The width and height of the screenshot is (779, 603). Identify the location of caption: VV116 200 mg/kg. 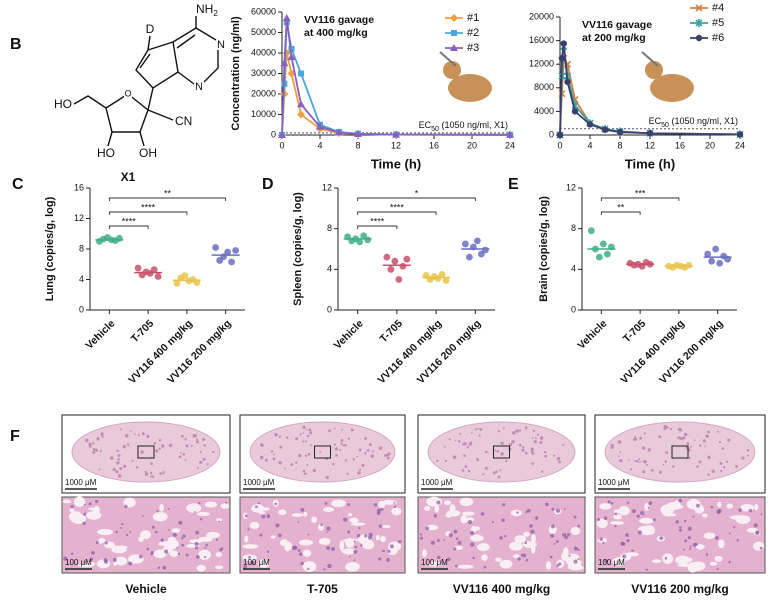
(679, 589).